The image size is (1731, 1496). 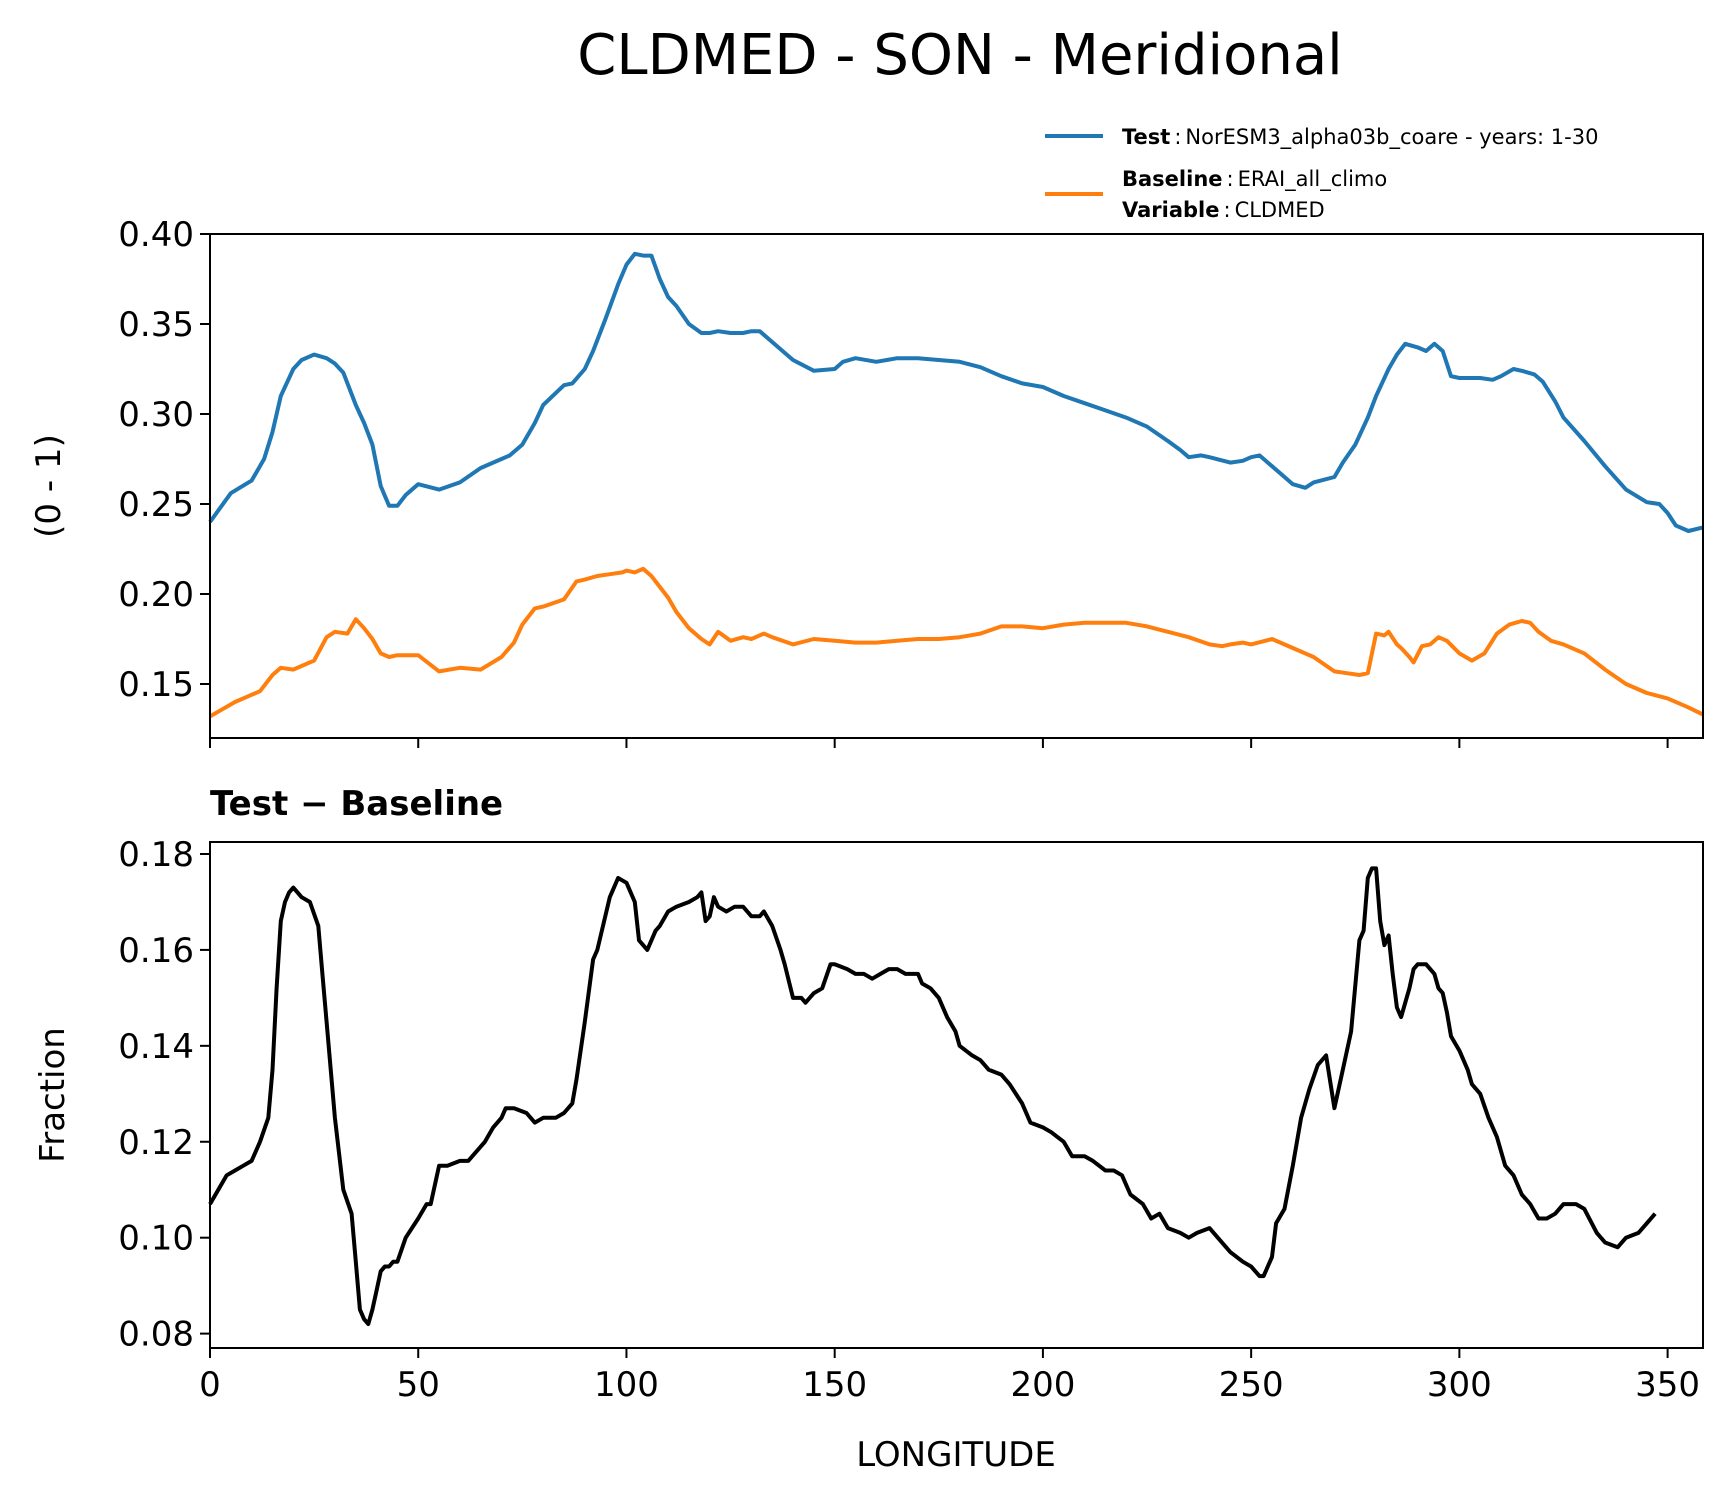 I want to click on x-tick-label: 150, so click(x=834, y=1385).